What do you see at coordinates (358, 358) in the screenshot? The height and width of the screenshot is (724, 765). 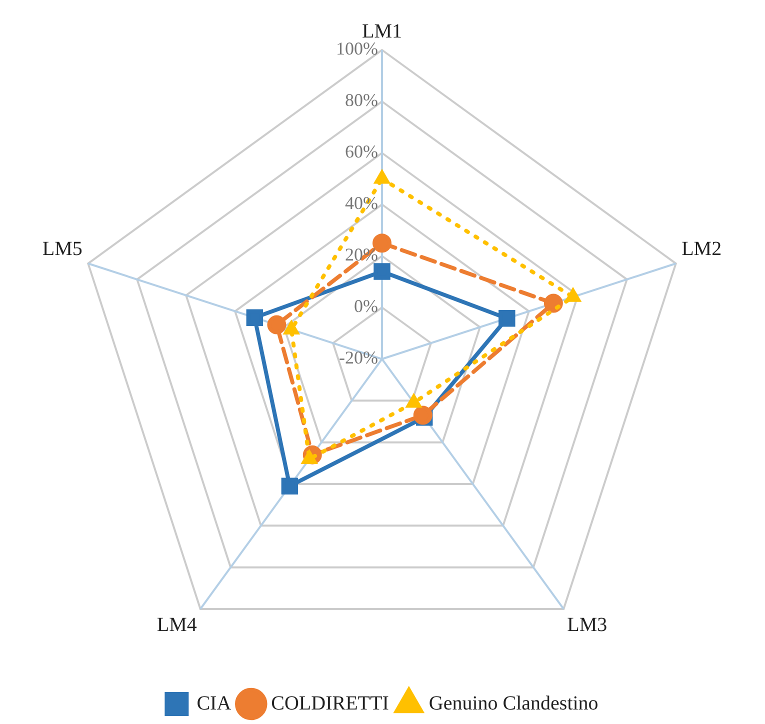 I see `y-tick-label: -20%` at bounding box center [358, 358].